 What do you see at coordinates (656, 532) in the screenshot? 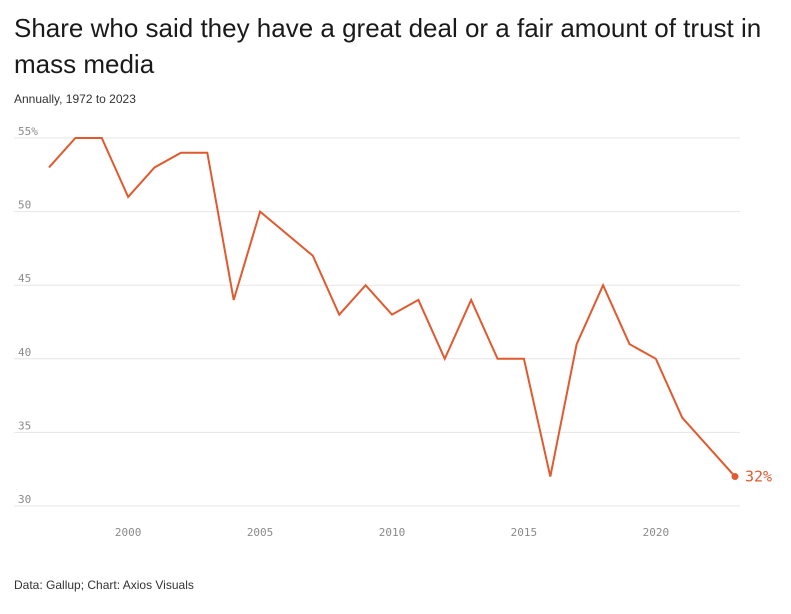
I see `x-tick-label: 2020` at bounding box center [656, 532].